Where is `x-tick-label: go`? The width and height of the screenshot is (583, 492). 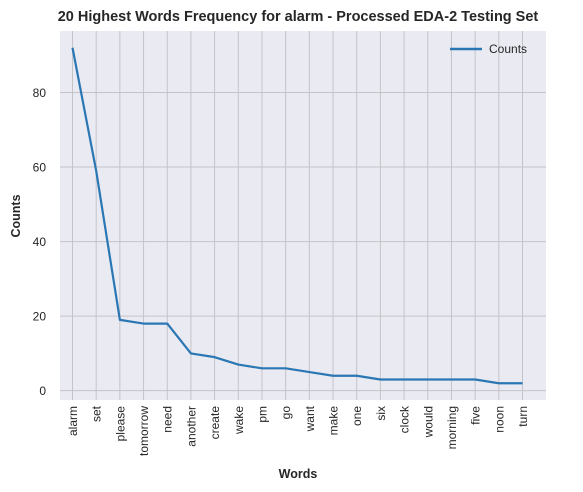
x-tick-label: go is located at coordinates (286, 413).